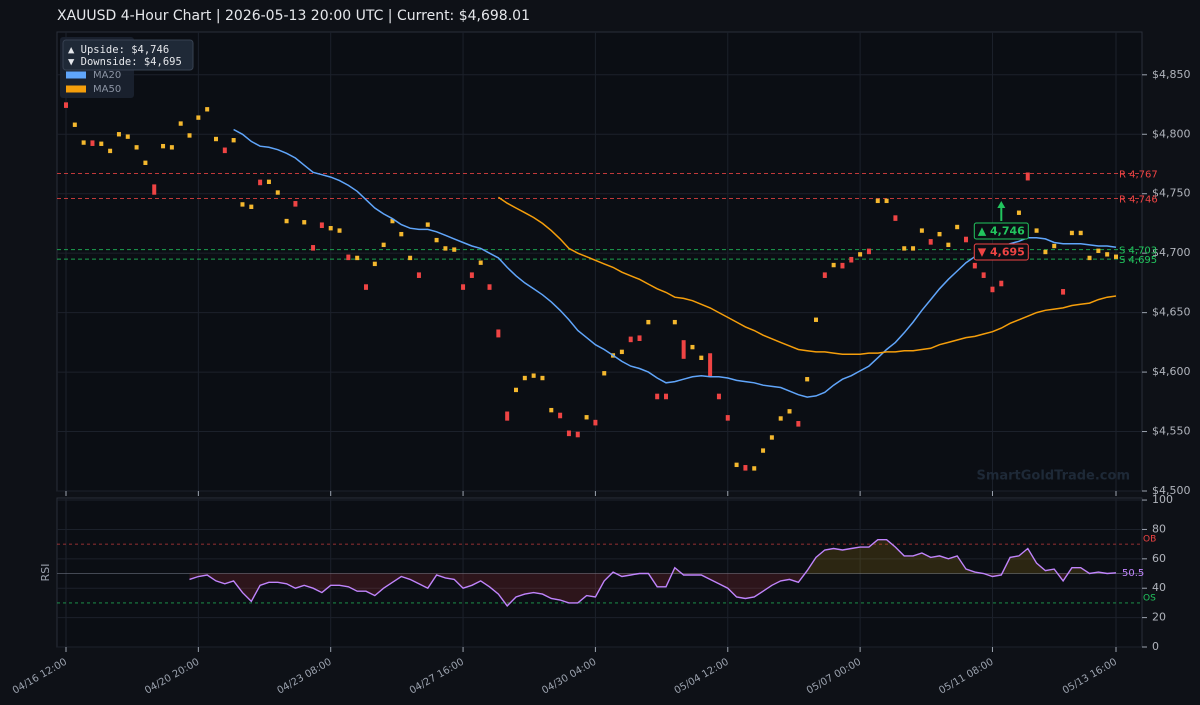 This screenshot has width=1200, height=705. I want to click on y-tick-label: $4,750, so click(1171, 193).